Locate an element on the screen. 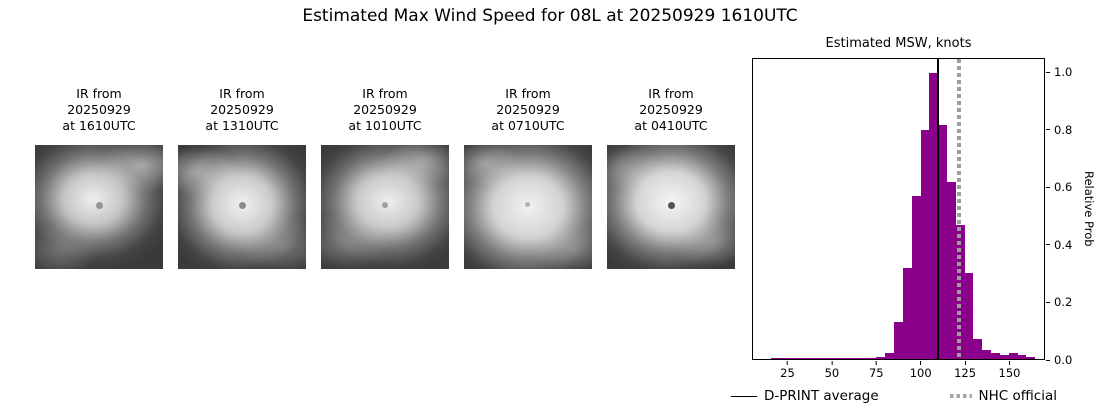  y-axis-label: Relative Prob is located at coordinates (1089, 209).